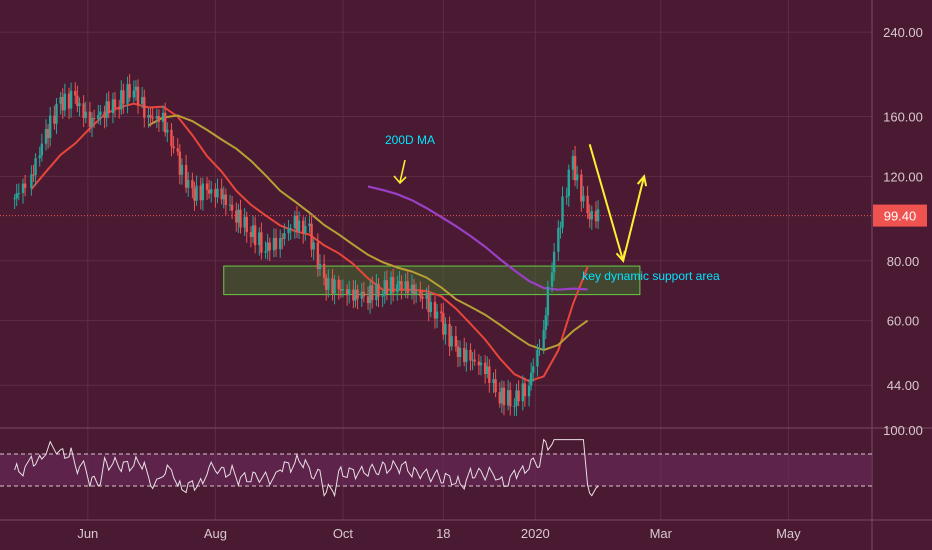 The image size is (932, 550). Describe the element at coordinates (900, 216) in the screenshot. I see `last-price-label: 99.40` at that location.